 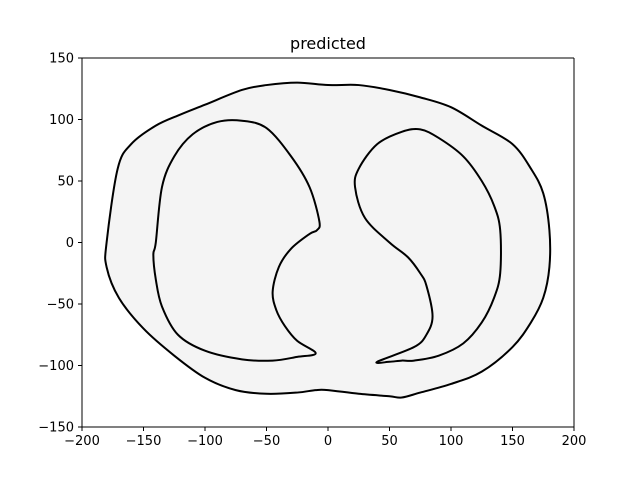 What do you see at coordinates (328, 43) in the screenshot?
I see `chart-title: predicted` at bounding box center [328, 43].